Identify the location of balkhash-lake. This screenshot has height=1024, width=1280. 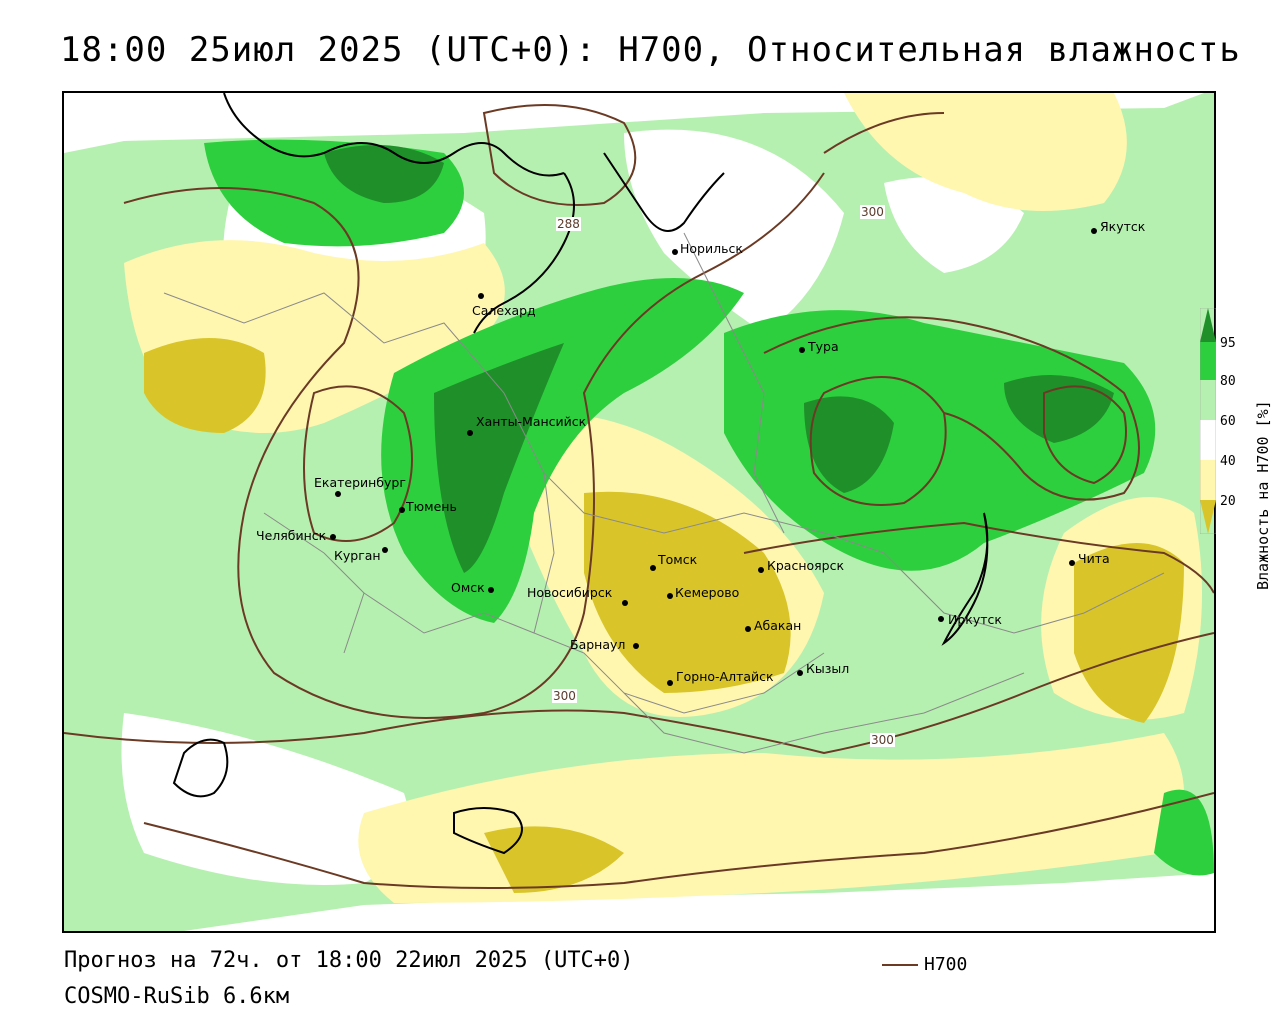
(488, 831).